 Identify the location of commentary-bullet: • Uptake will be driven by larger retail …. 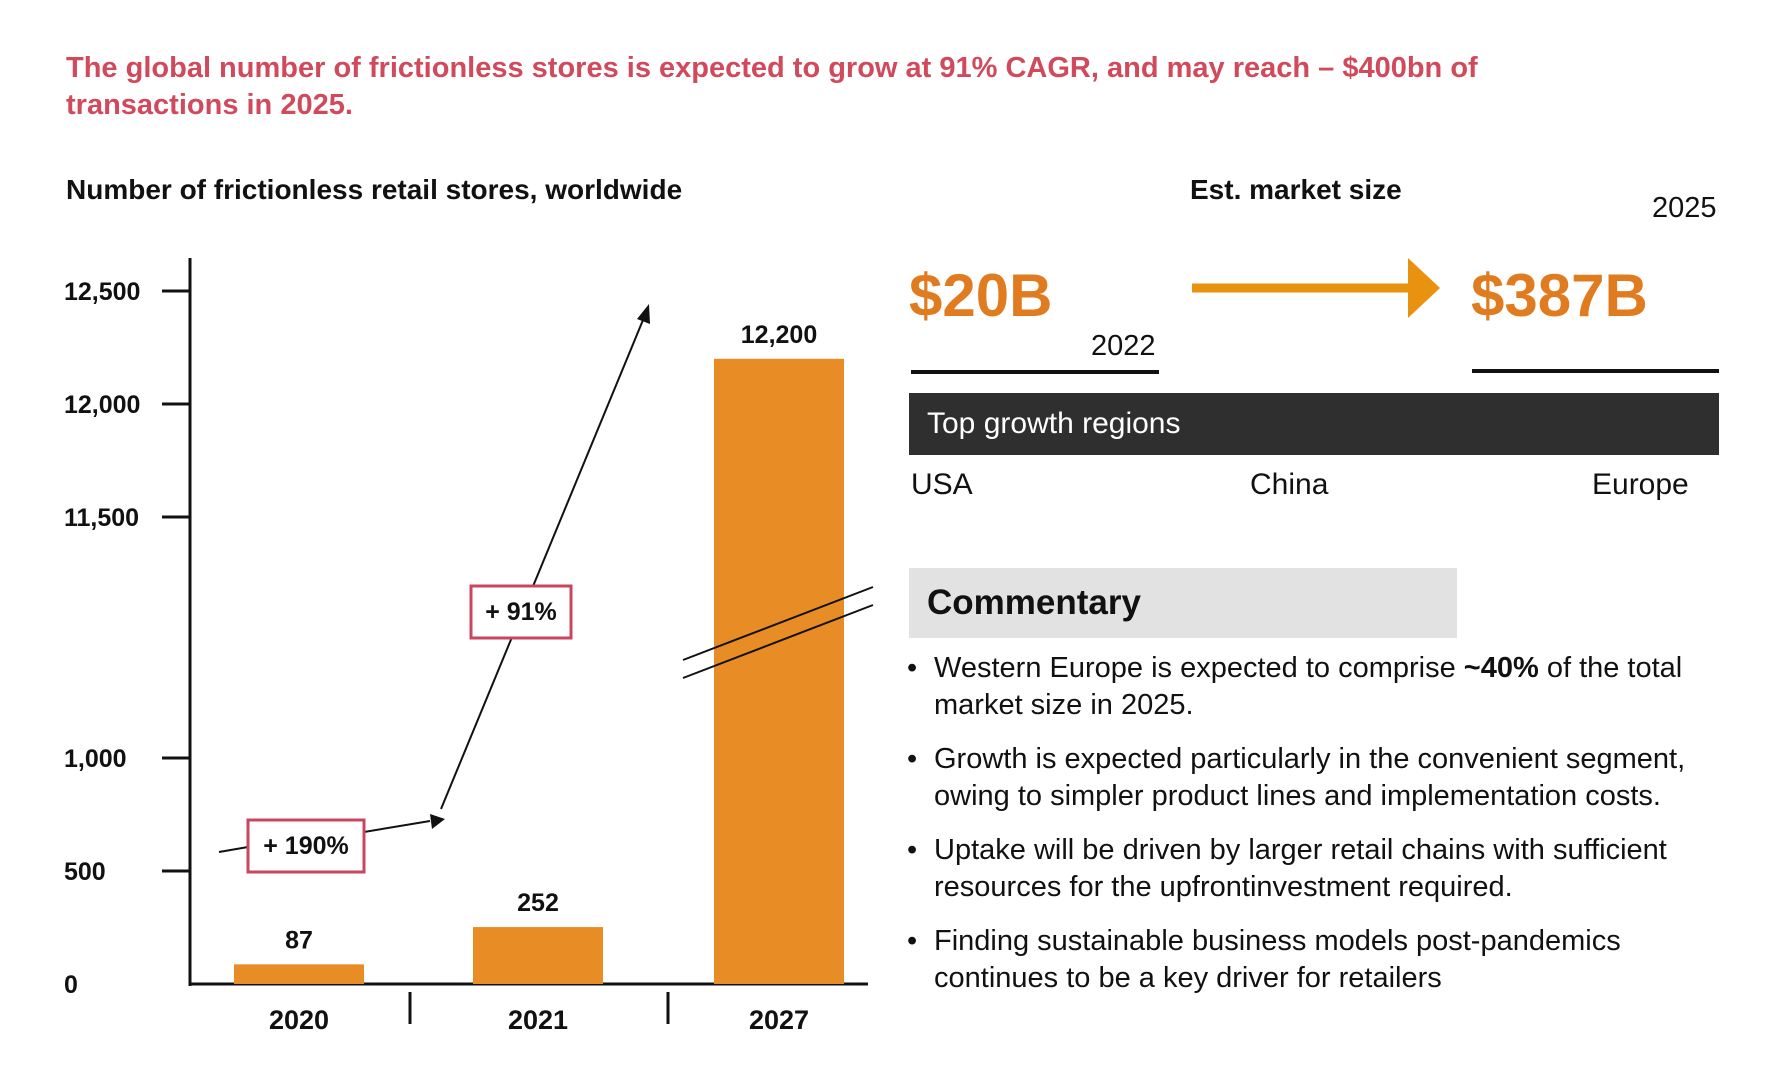
(1287, 868).